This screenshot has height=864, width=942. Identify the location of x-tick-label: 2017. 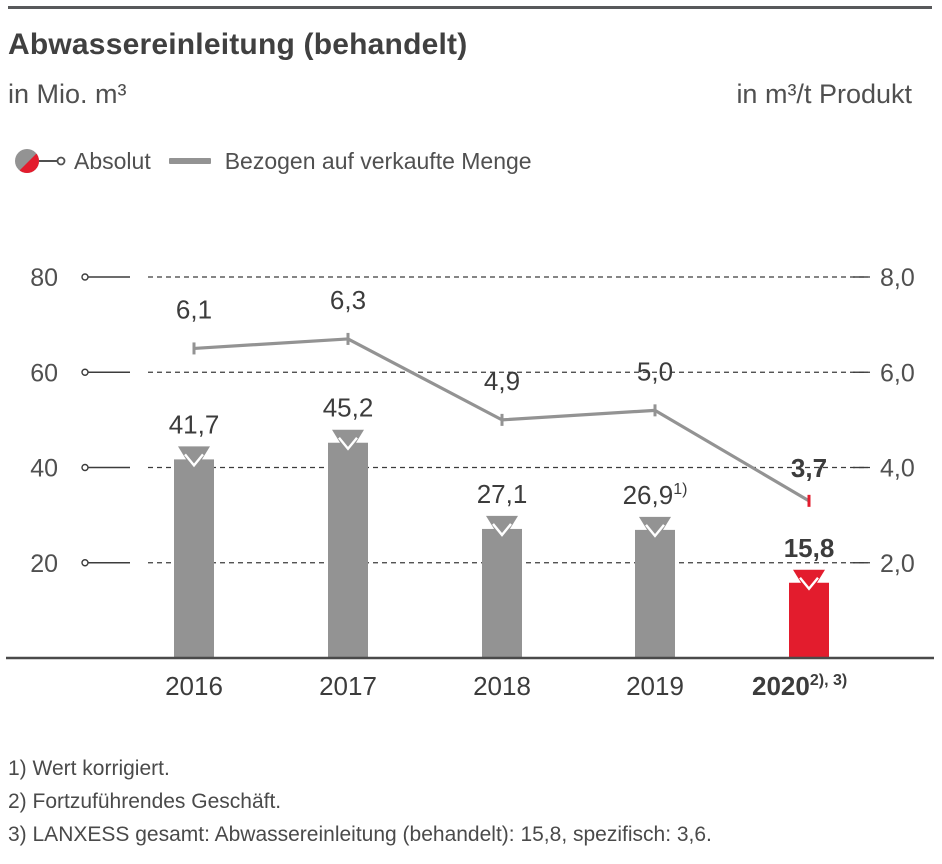
(348, 686).